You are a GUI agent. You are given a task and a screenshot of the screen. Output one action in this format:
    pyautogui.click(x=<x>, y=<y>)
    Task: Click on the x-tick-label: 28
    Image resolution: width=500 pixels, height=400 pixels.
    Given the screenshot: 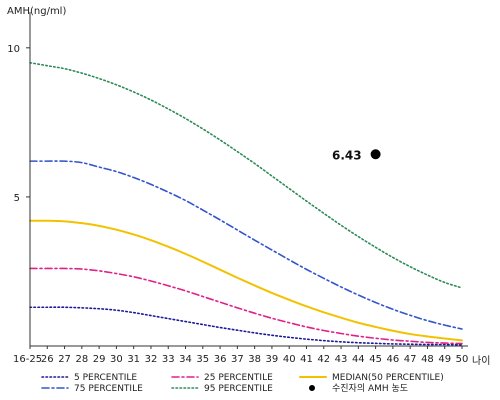 What is the action you would take?
    pyautogui.click(x=81, y=359)
    